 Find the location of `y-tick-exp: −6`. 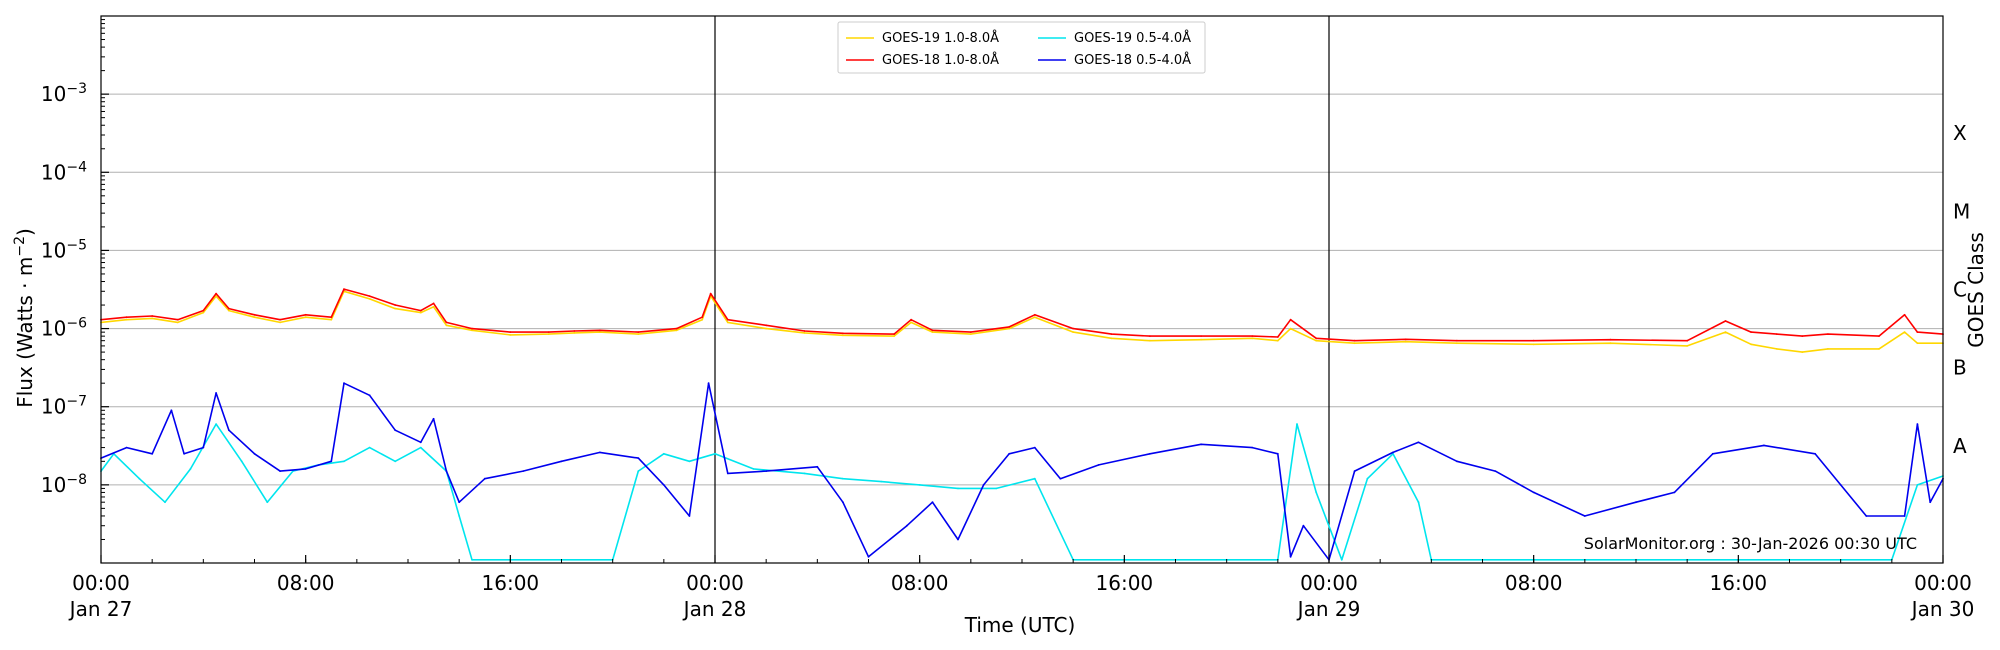

y-tick-exp: −6 is located at coordinates (76, 324).